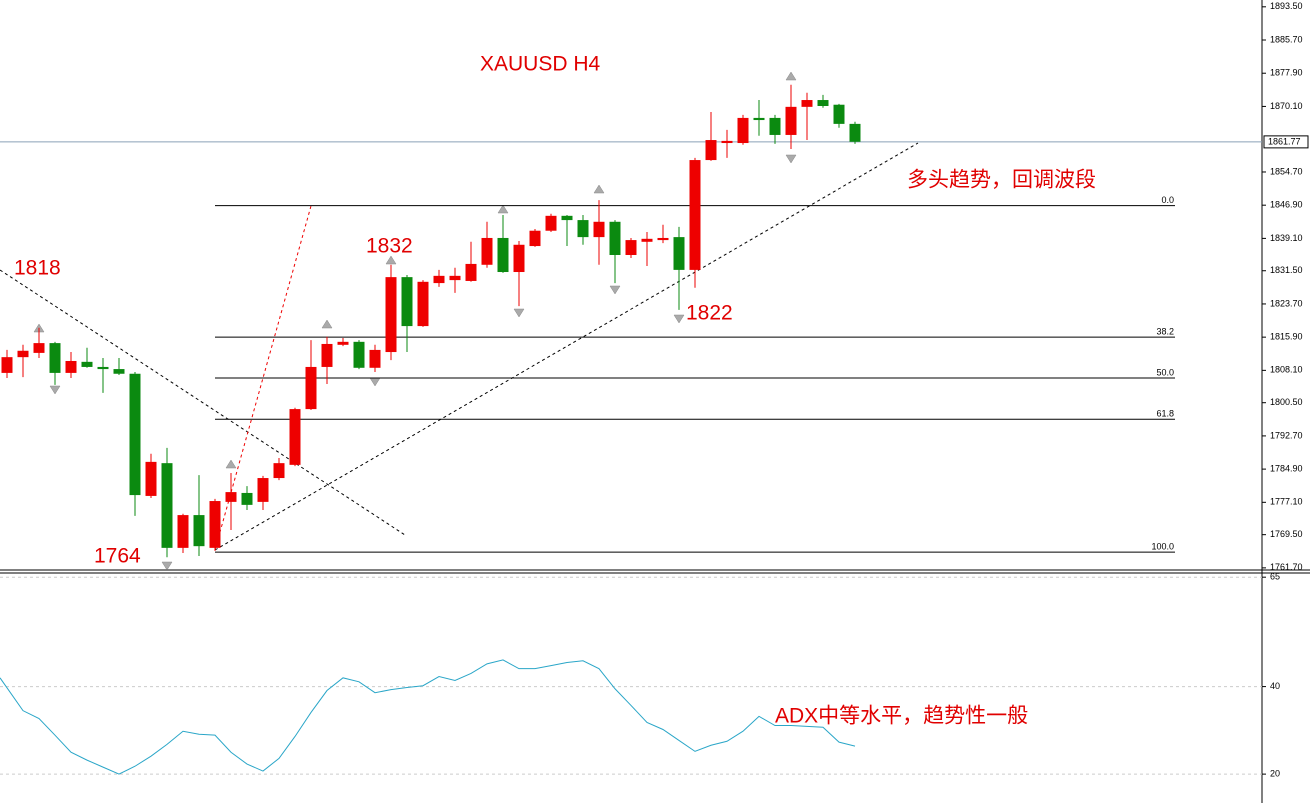 Image resolution: width=1310 pixels, height=803 pixels. What do you see at coordinates (37, 268) in the screenshot?
I see `annotation: 1818` at bounding box center [37, 268].